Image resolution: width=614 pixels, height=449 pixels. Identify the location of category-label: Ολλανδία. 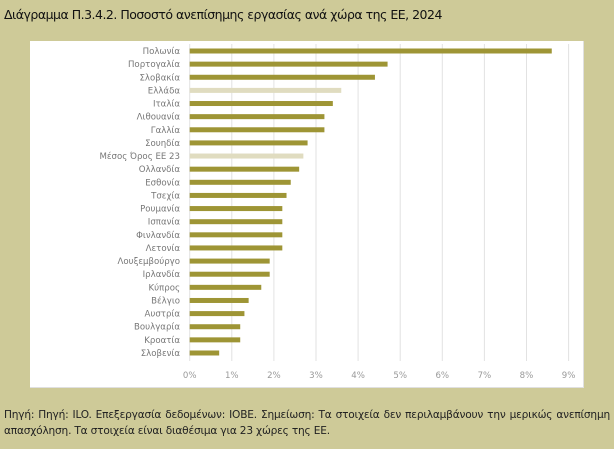
(160, 170).